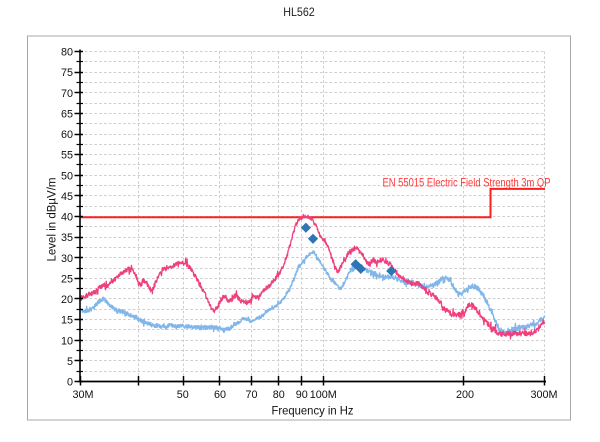 The height and width of the screenshot is (442, 600). What do you see at coordinates (70, 383) in the screenshot?
I see `svg-text: 0` at bounding box center [70, 383].